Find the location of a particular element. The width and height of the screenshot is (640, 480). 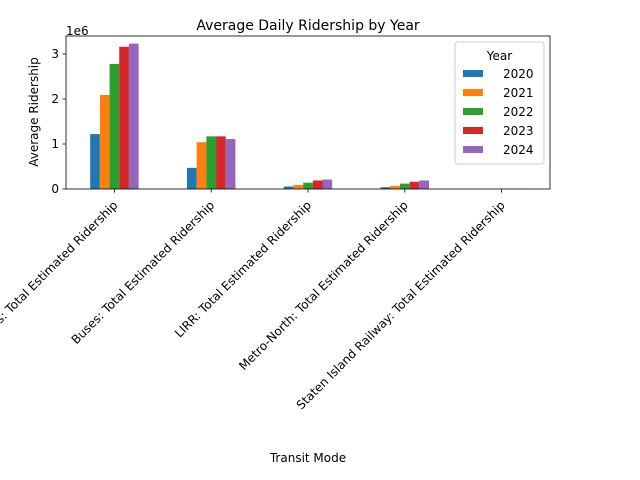

legend-title: Year is located at coordinates (499, 56).